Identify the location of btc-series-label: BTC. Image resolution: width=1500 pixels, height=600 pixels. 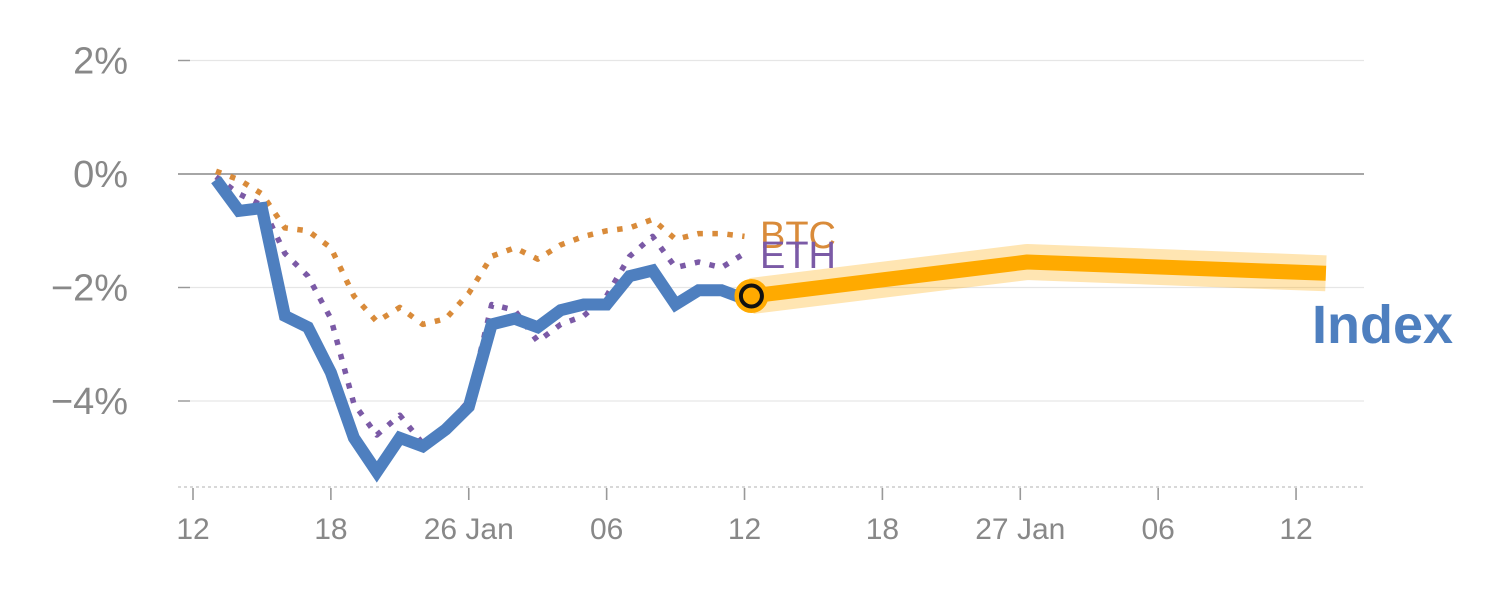
(798, 236).